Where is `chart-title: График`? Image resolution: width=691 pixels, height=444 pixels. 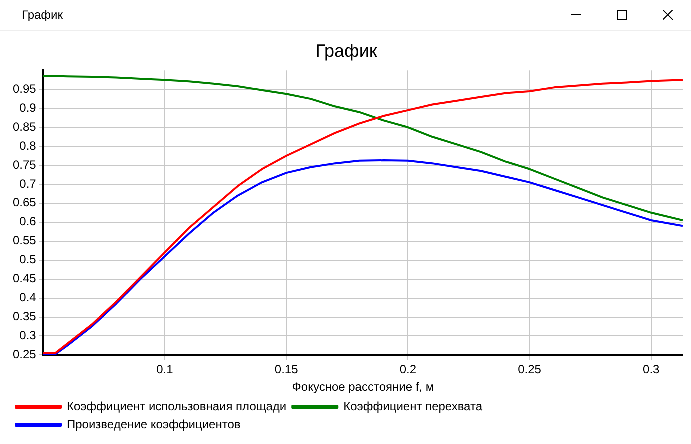 chart-title: График is located at coordinates (347, 50).